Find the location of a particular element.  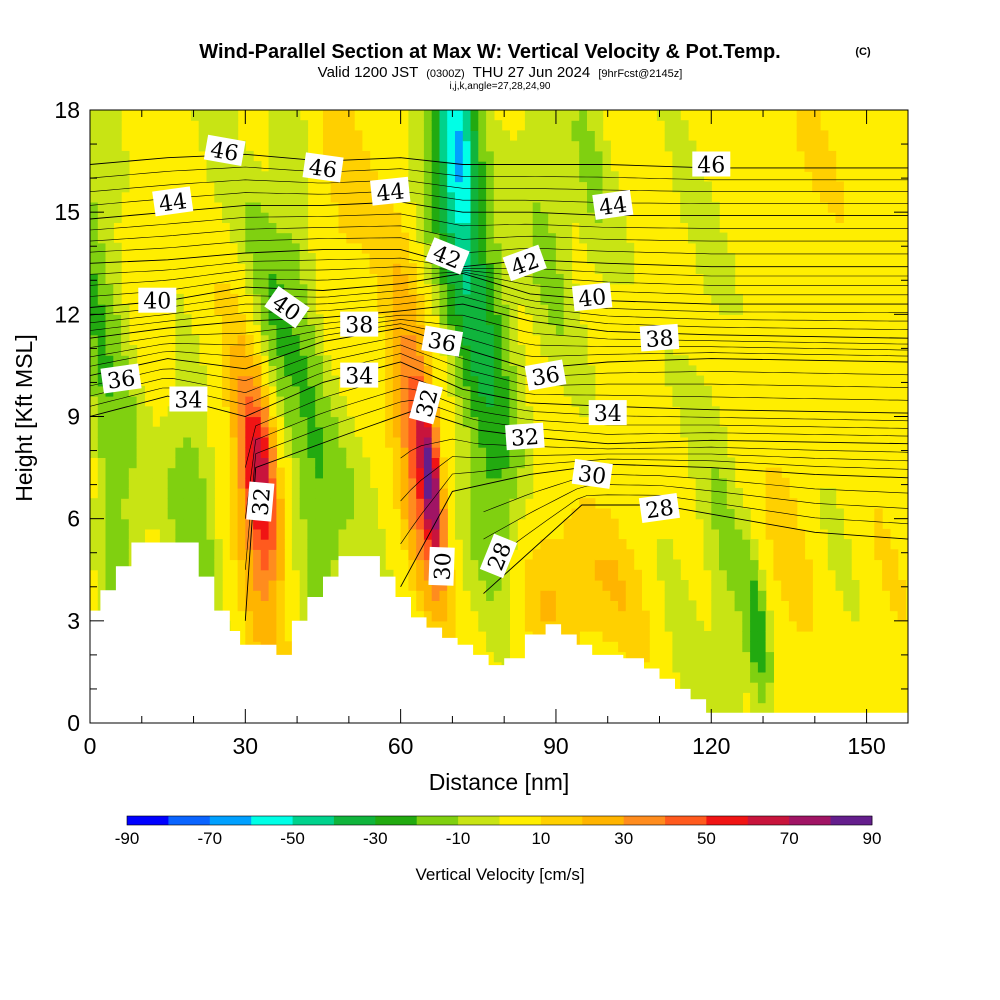

colorbar-segment is located at coordinates (561, 820).